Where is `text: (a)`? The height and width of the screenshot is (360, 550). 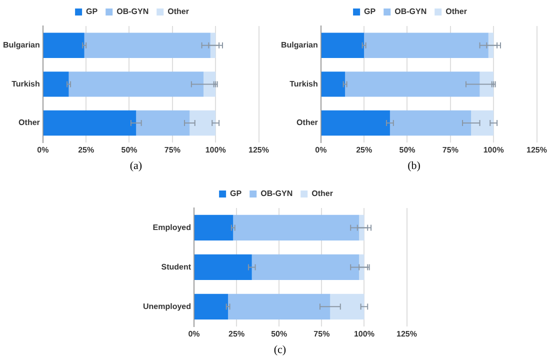
text: (a) is located at coordinates (136, 166).